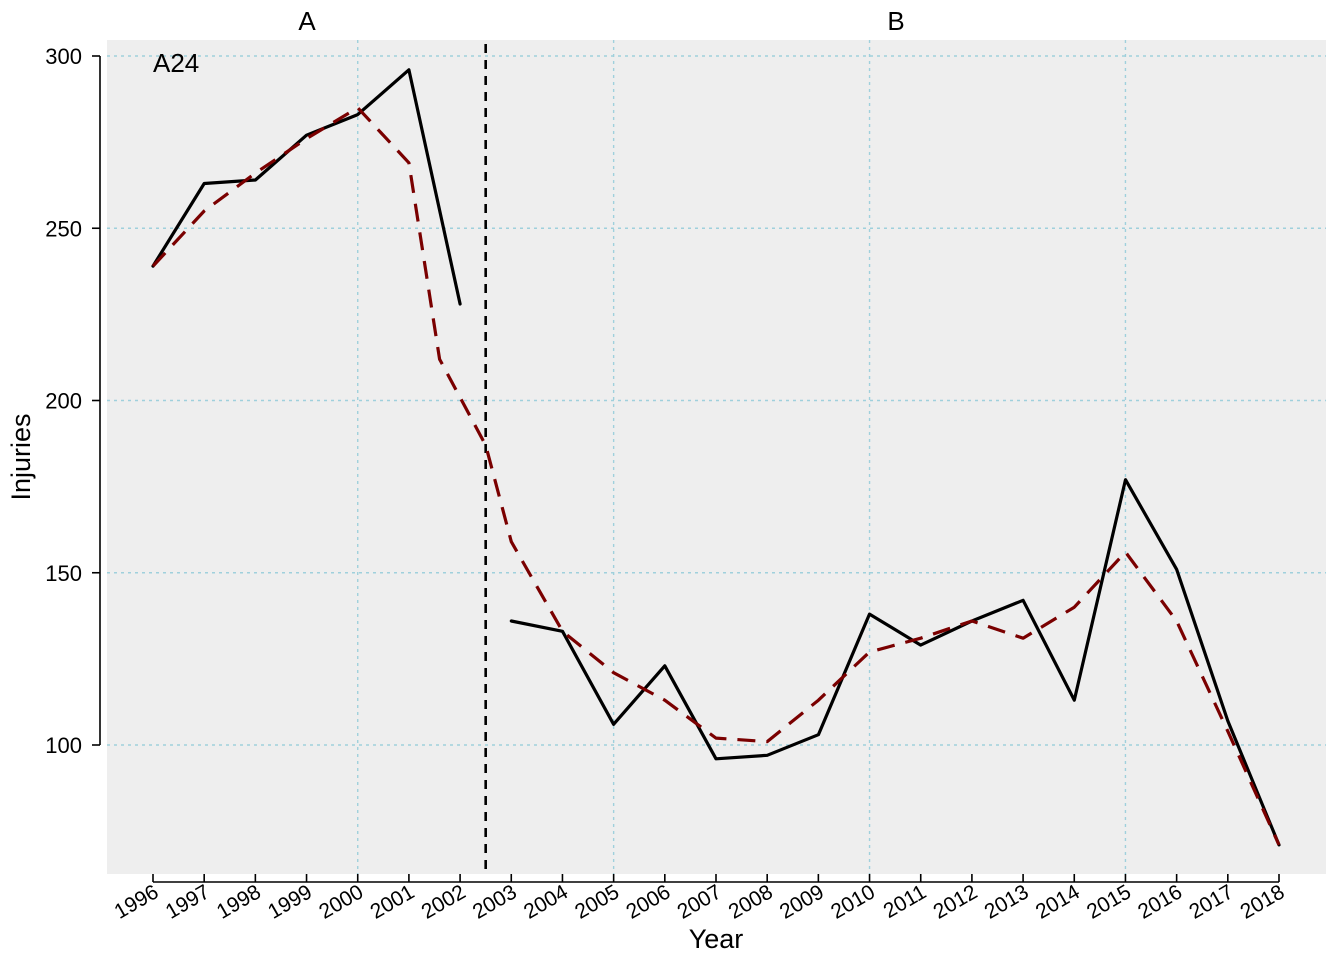  What do you see at coordinates (63, 228) in the screenshot?
I see `y-tick-label: 250` at bounding box center [63, 228].